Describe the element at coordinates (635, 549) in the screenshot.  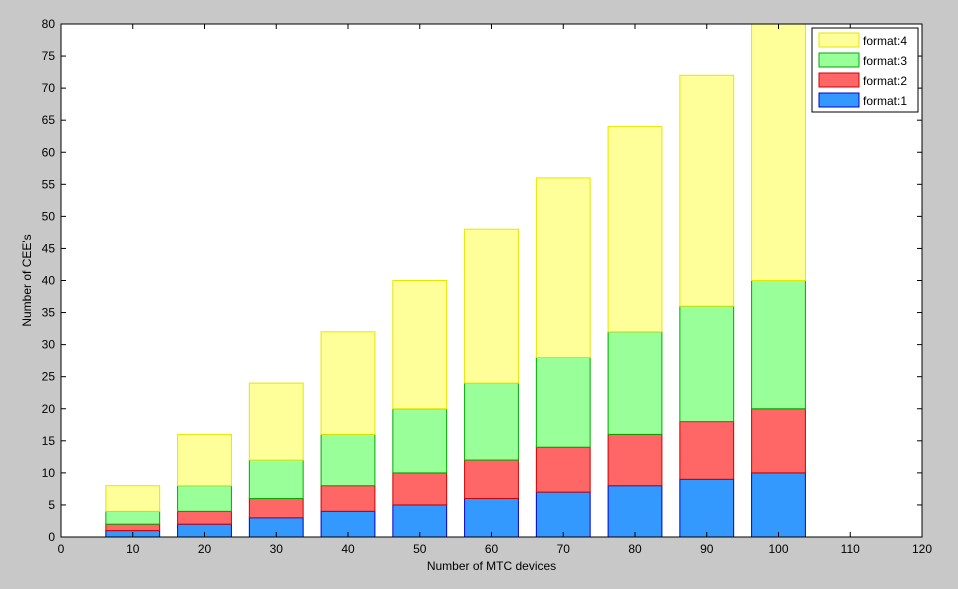
I see `x-tick-label: 80` at that location.